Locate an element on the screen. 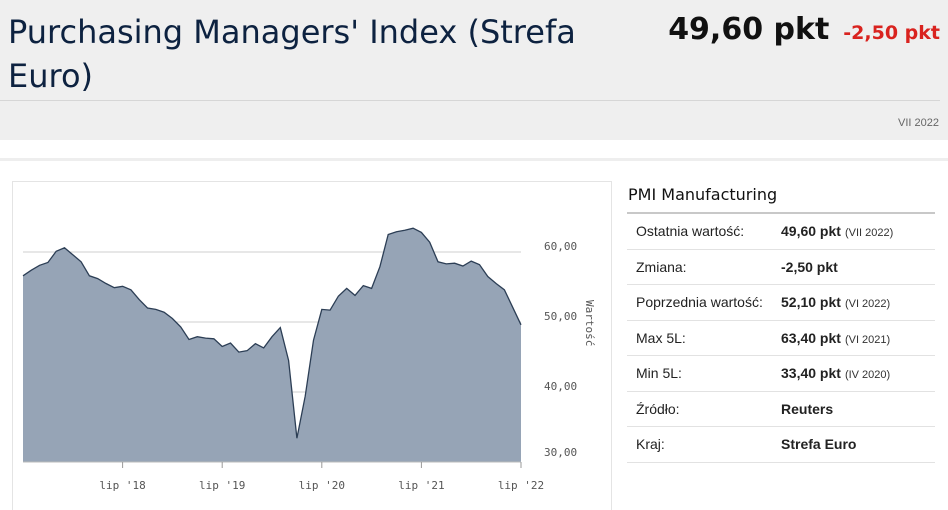 This screenshot has width=948, height=510. info-row-min: Min 5L: 33,40 pkt (IV 2020) is located at coordinates (781, 374).